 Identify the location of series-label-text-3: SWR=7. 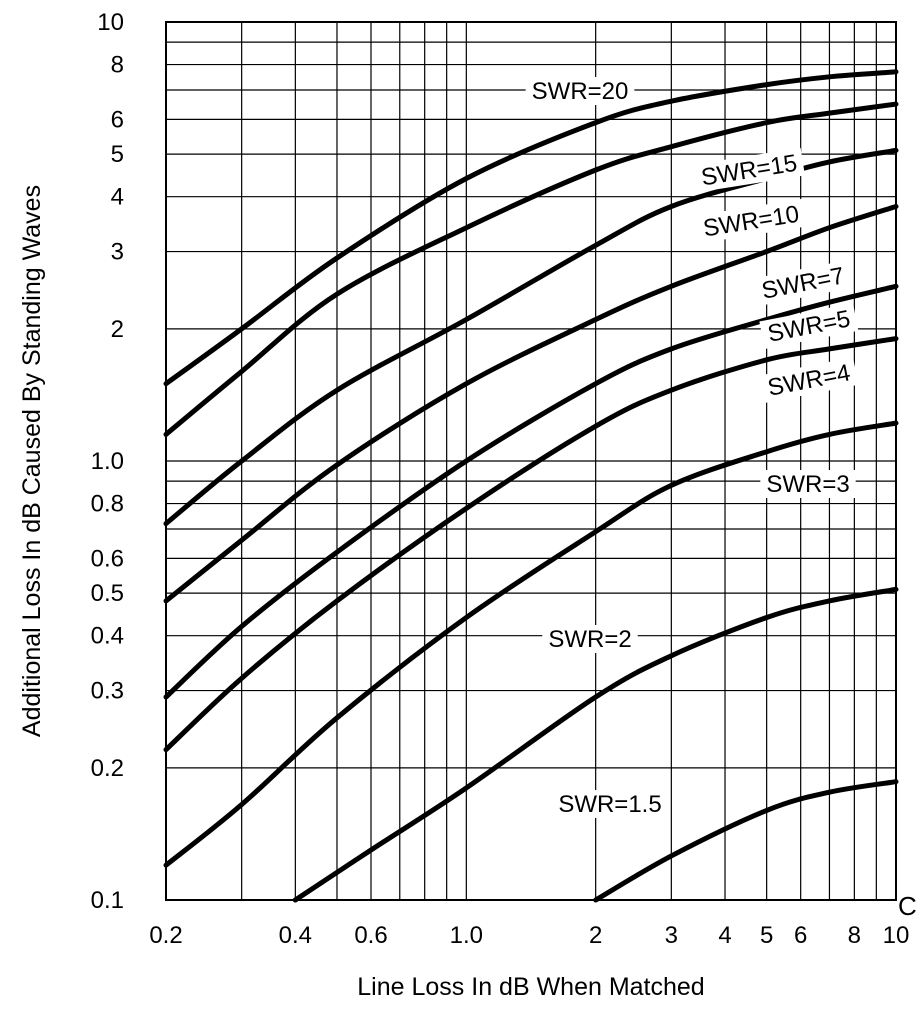
(802, 283).